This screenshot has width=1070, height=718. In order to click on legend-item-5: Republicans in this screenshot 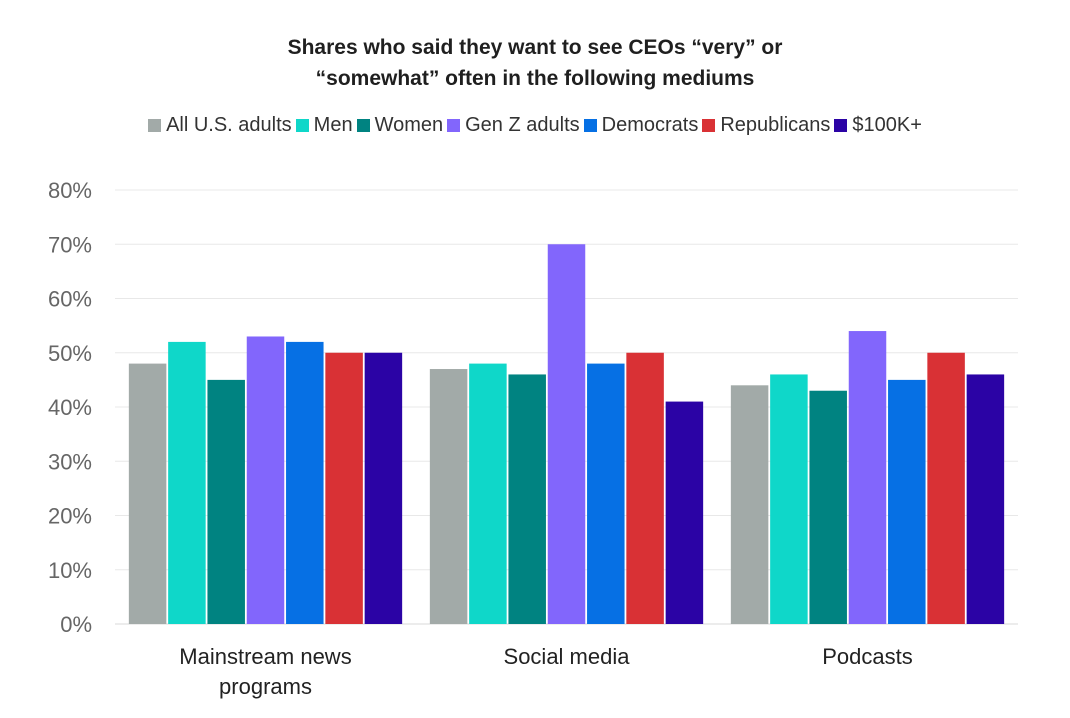, I will do `click(766, 125)`.